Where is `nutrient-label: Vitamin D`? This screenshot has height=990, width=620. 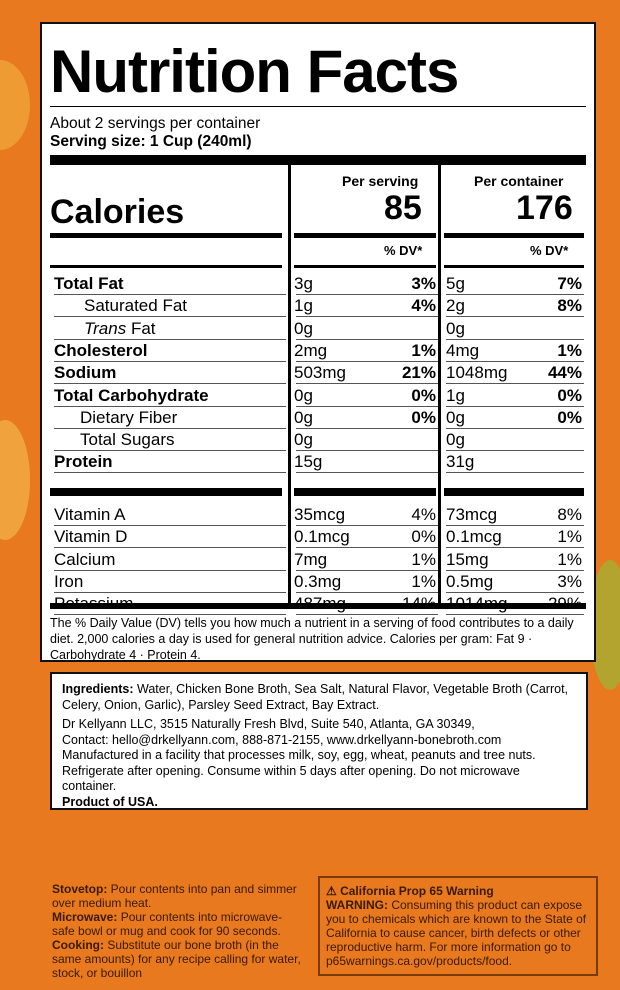
nutrient-label: Vitamin D is located at coordinates (91, 537).